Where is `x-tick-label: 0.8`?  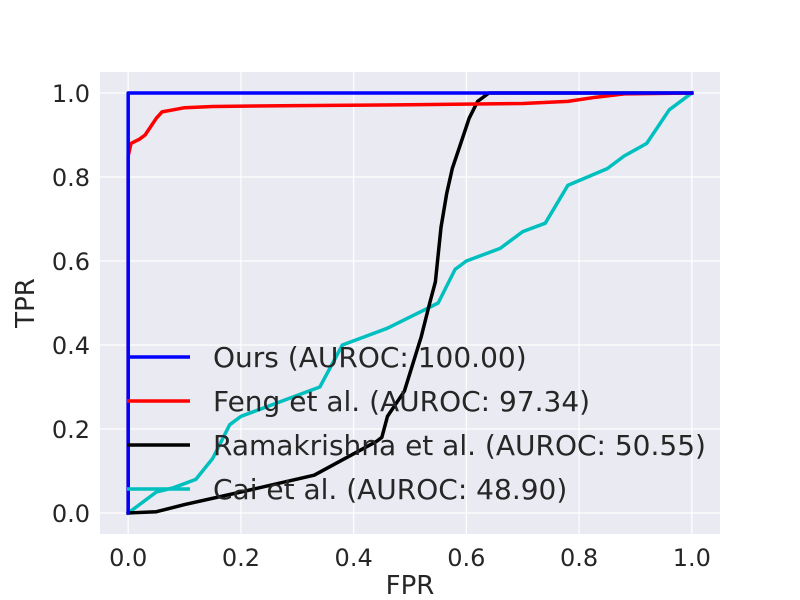
x-tick-label: 0.8 is located at coordinates (579, 558).